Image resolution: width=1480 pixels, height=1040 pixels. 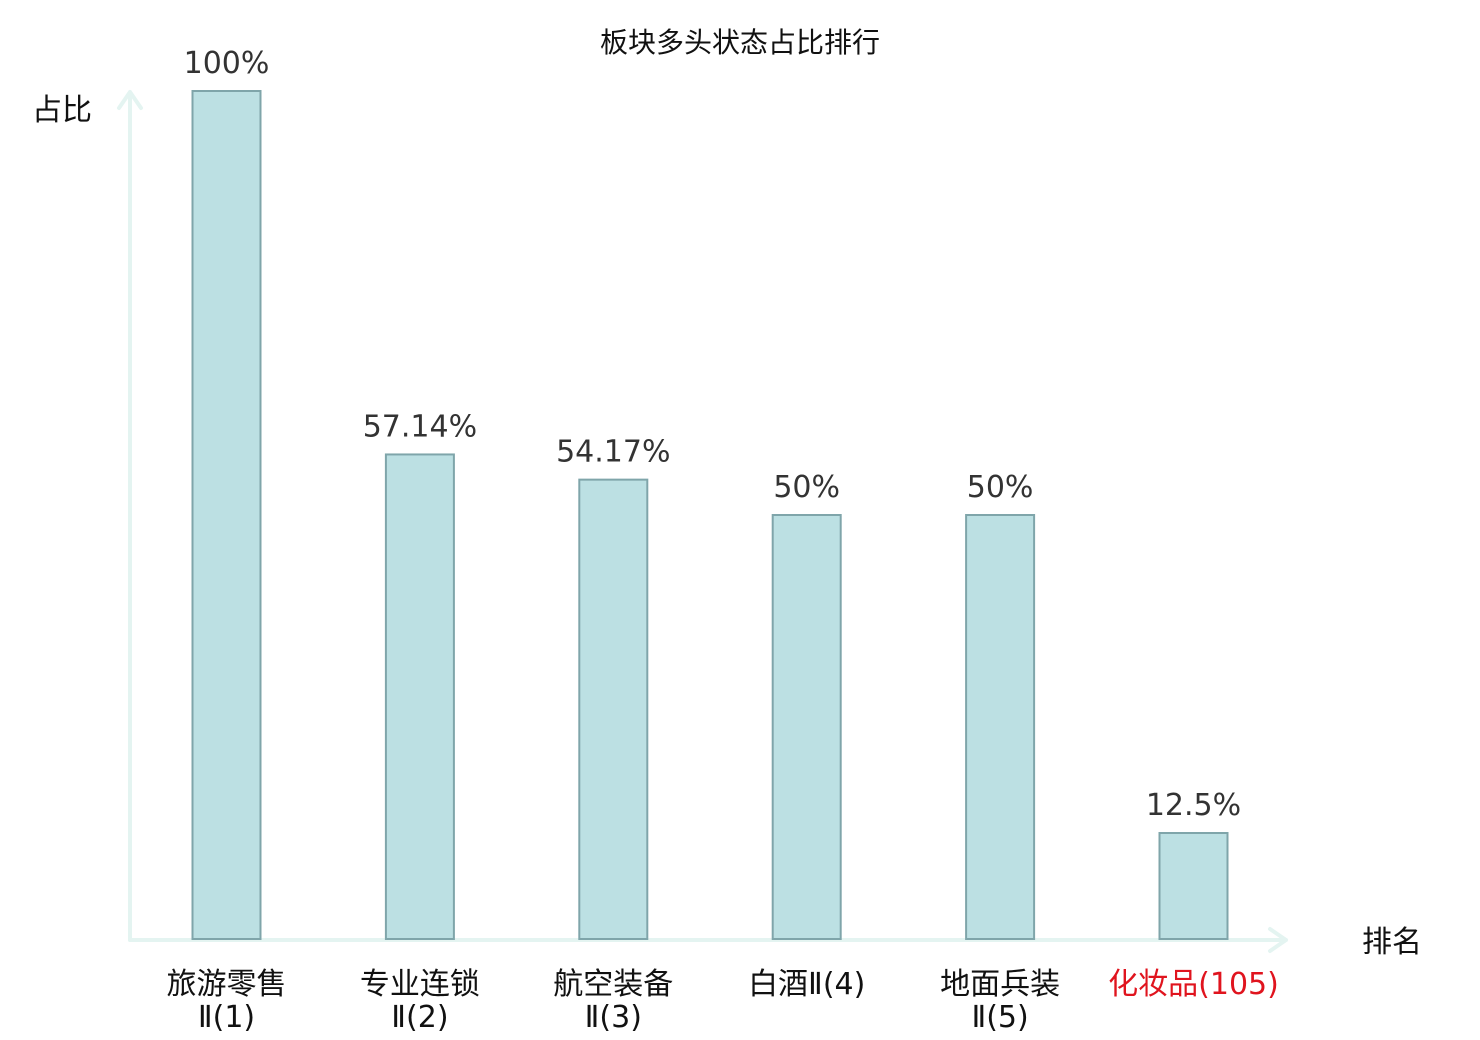 I want to click on value-label-5: 50%, so click(x=1000, y=487).